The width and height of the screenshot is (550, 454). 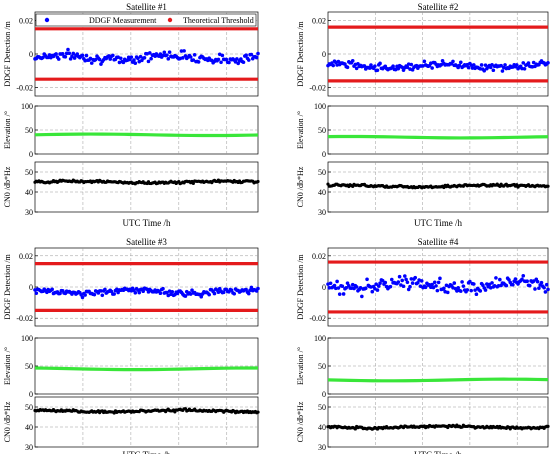 I want to click on y-tick-label: -0.02, so click(x=317, y=318).